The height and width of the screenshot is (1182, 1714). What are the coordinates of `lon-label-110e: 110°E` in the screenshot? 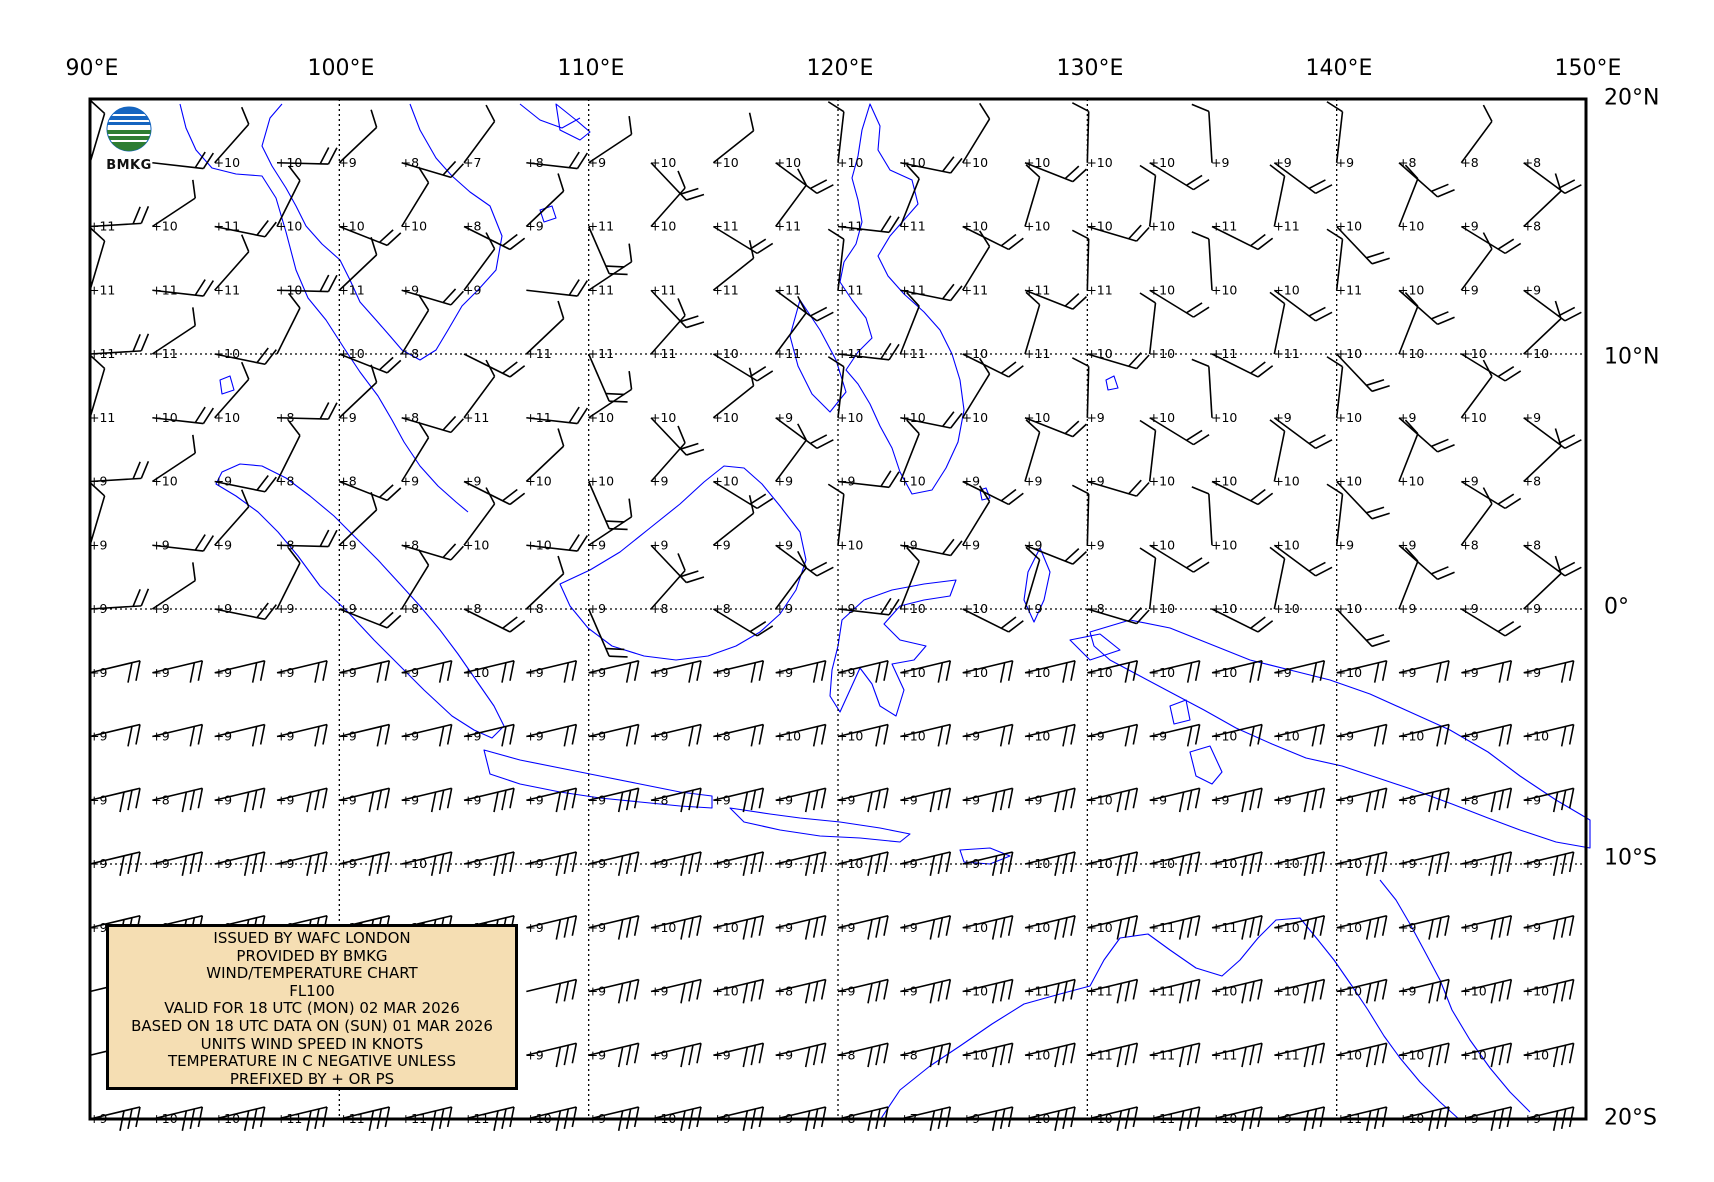 It's located at (591, 68).